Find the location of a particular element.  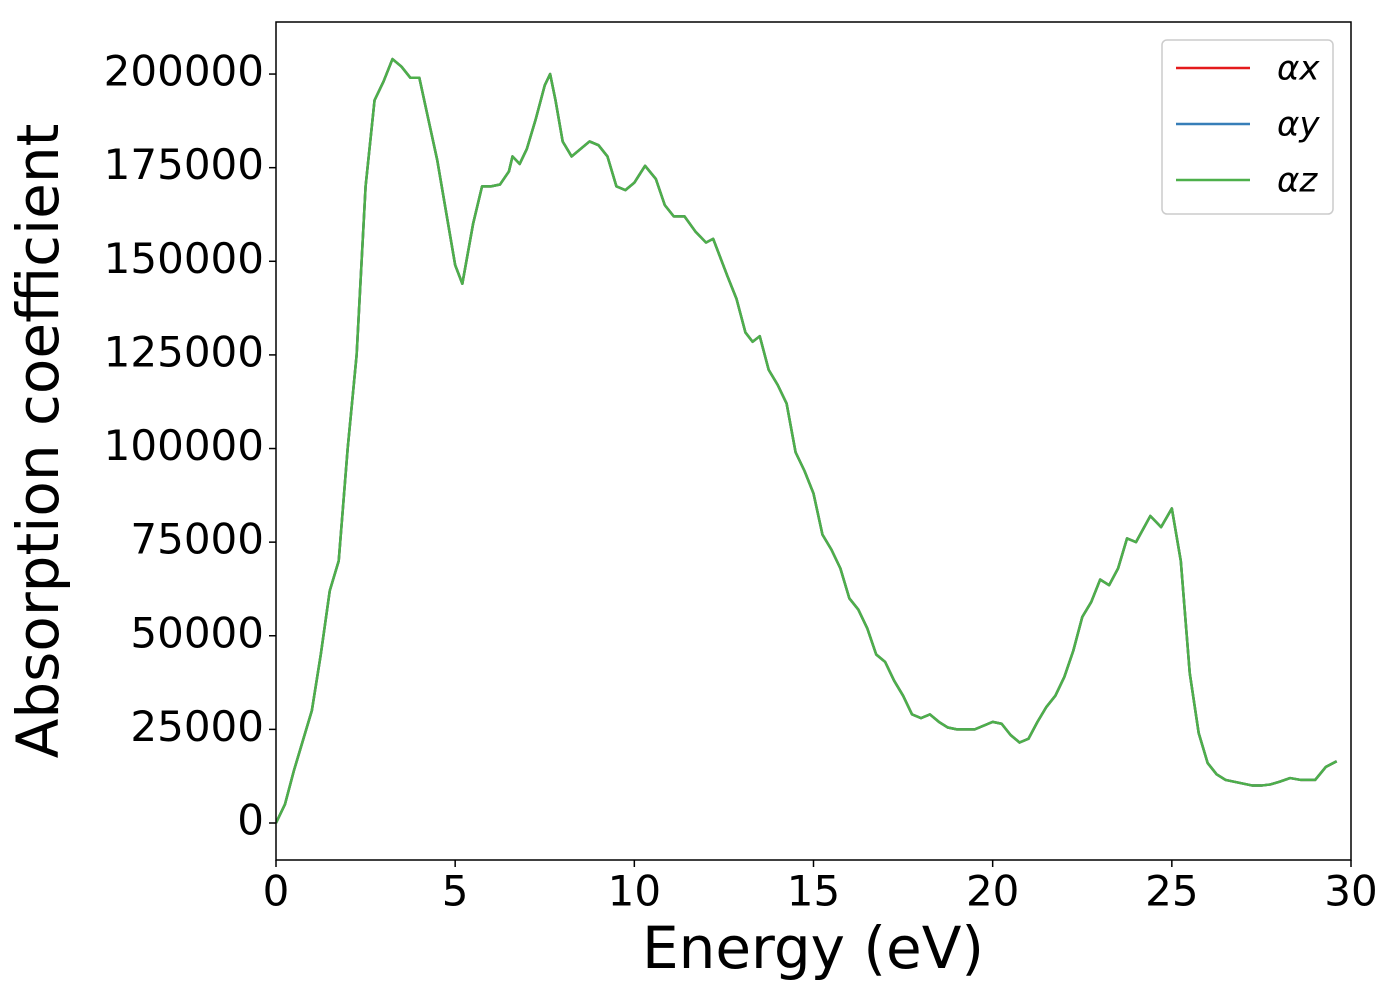

y-tick-label: 150000 is located at coordinates (184, 258).